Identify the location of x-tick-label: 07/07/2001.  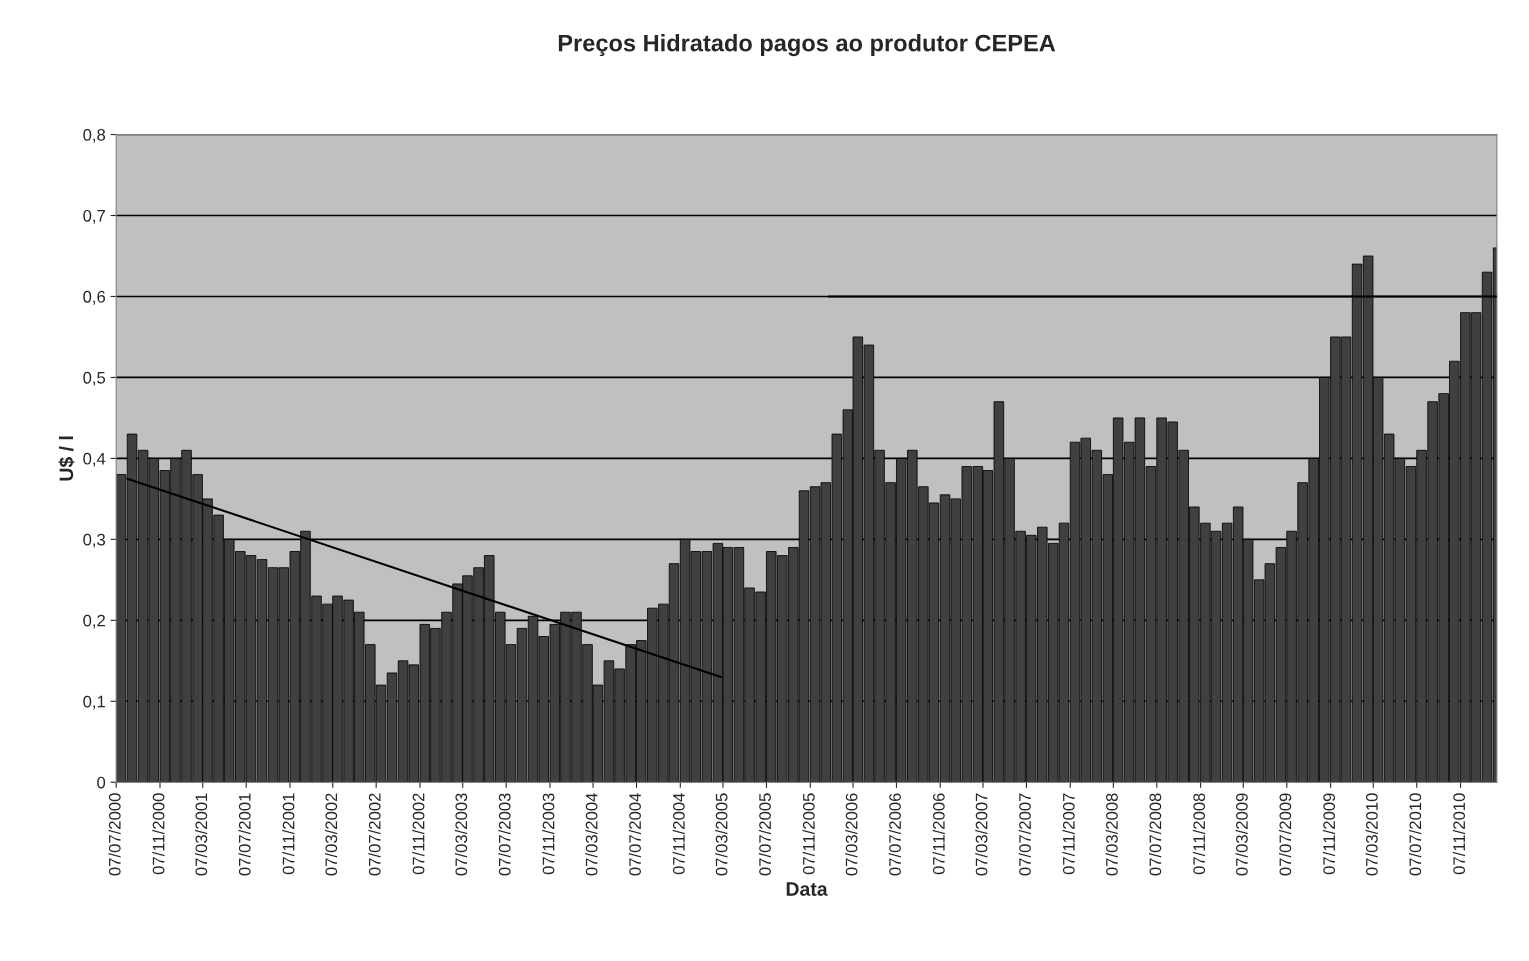
(244, 834).